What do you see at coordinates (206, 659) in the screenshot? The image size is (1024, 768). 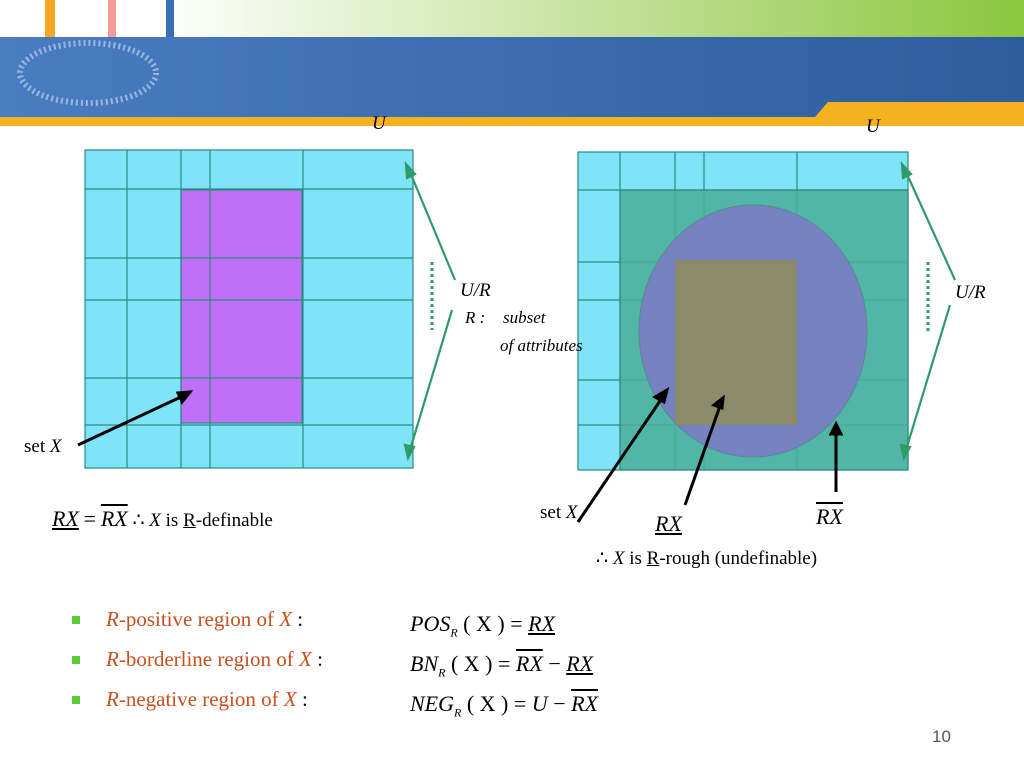 I see `text: -borderline region of` at bounding box center [206, 659].